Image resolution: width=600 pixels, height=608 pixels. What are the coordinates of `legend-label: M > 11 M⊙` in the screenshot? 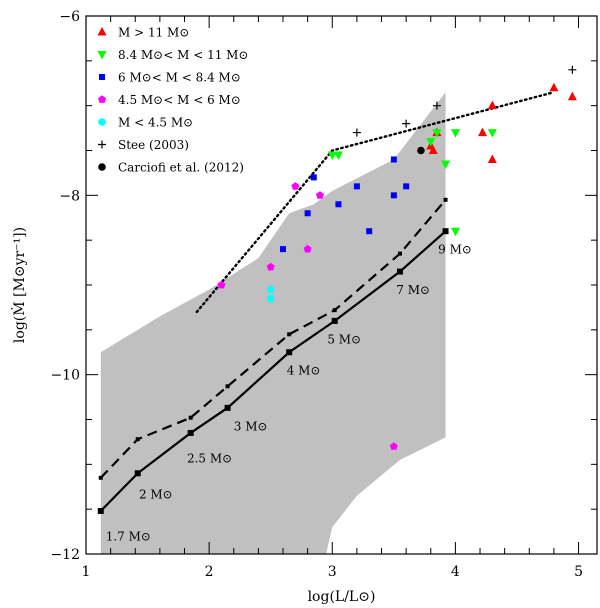 It's located at (153, 33).